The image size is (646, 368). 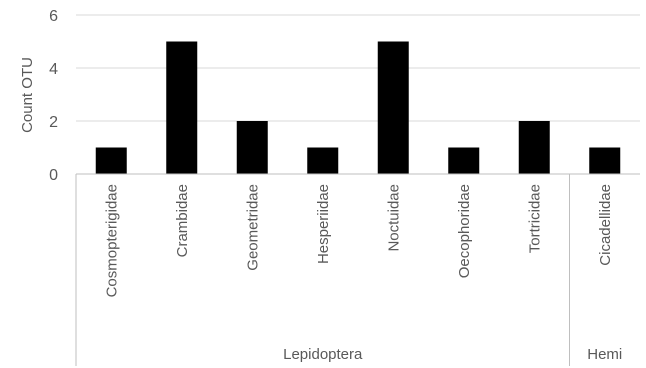 What do you see at coordinates (53, 96) in the screenshot?
I see `y-tick-labels: 0 2 4 6` at bounding box center [53, 96].